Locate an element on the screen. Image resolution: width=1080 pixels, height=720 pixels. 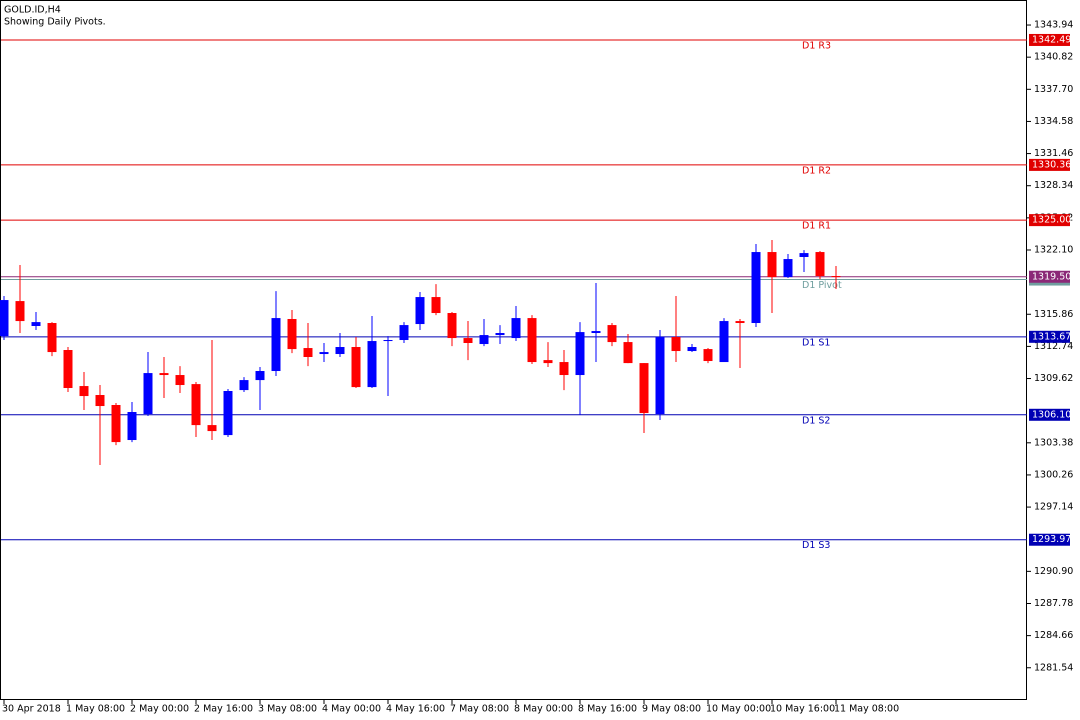
chart-subtitle: Showing Daily Pivots. is located at coordinates (55, 22).